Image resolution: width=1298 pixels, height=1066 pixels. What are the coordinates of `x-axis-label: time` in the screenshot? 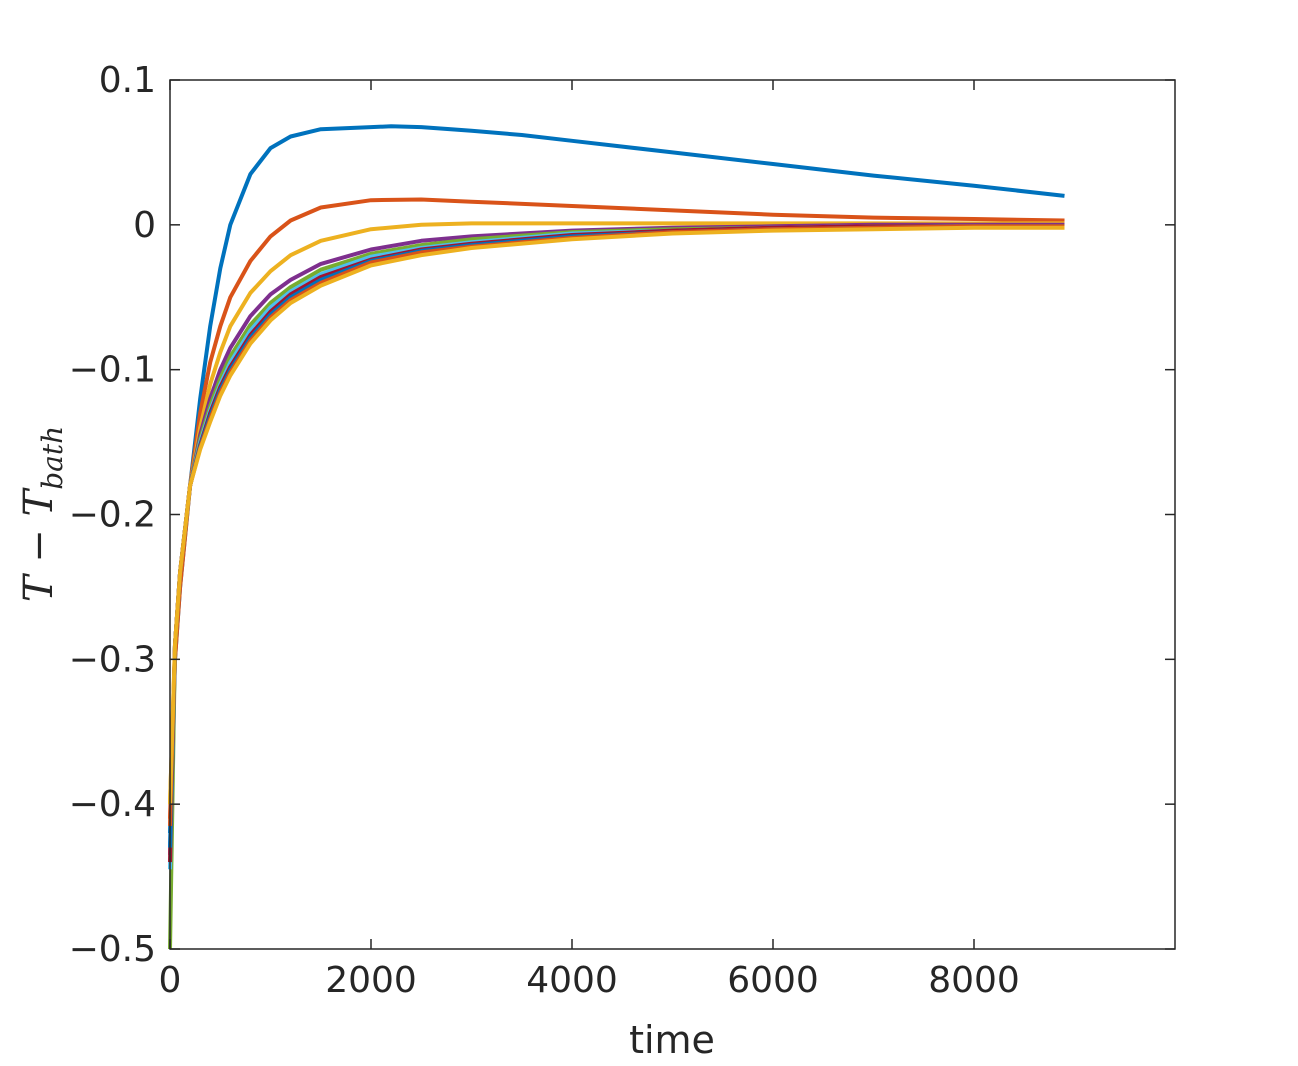 It's located at (672, 1040).